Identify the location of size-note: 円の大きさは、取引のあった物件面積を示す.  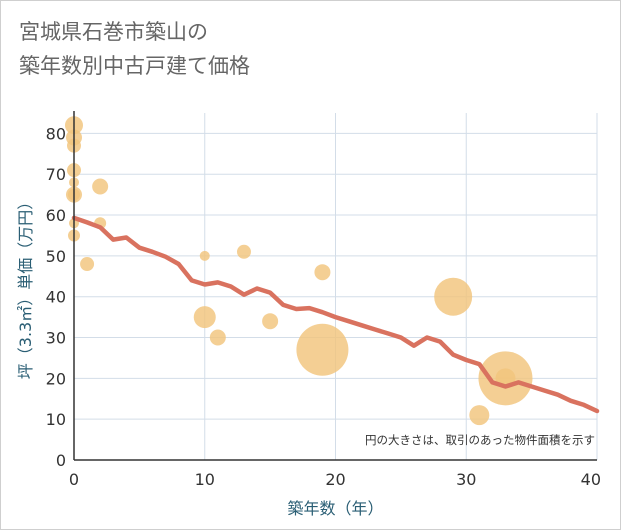
(480, 440).